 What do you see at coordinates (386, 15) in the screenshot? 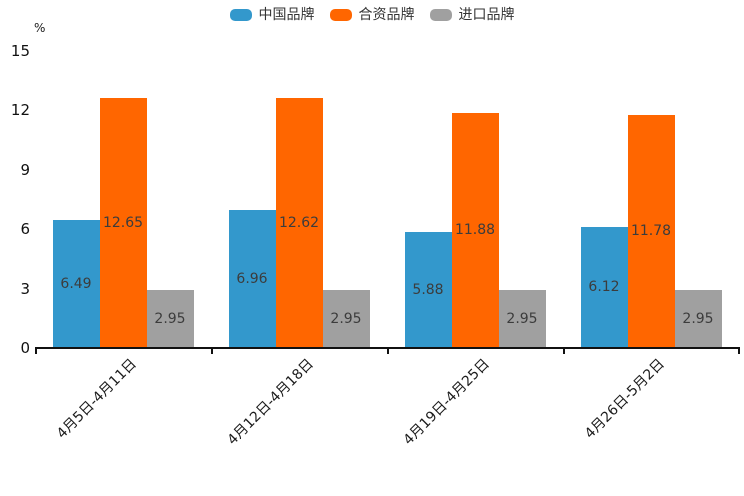
I see `legend-label: 合资品牌` at bounding box center [386, 15].